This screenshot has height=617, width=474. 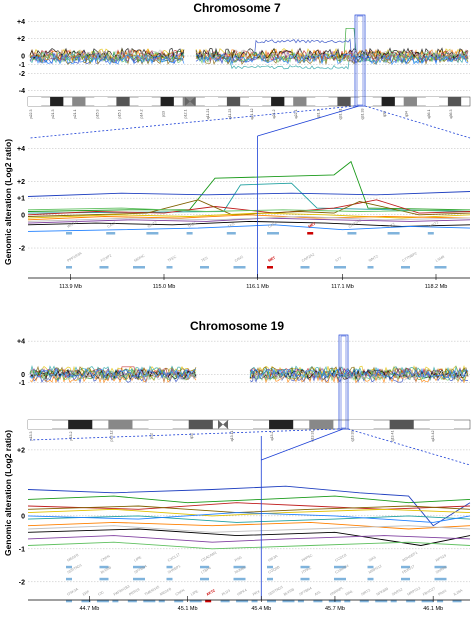 I want to click on y-tick-label: -1, so click(x=22, y=549).